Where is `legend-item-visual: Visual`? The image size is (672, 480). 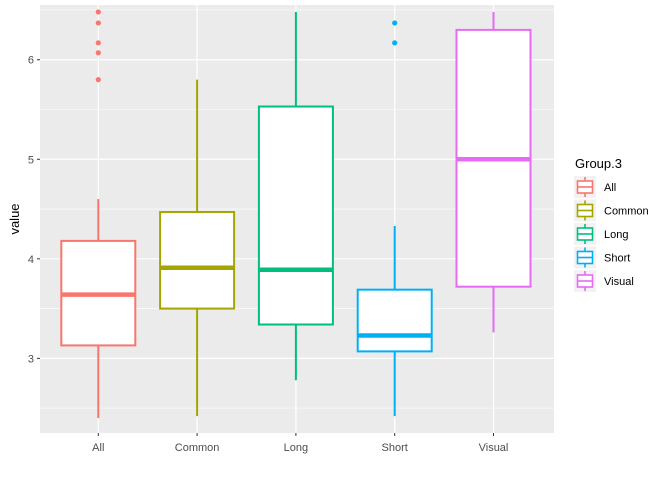 legend-item-visual: Visual is located at coordinates (604, 281).